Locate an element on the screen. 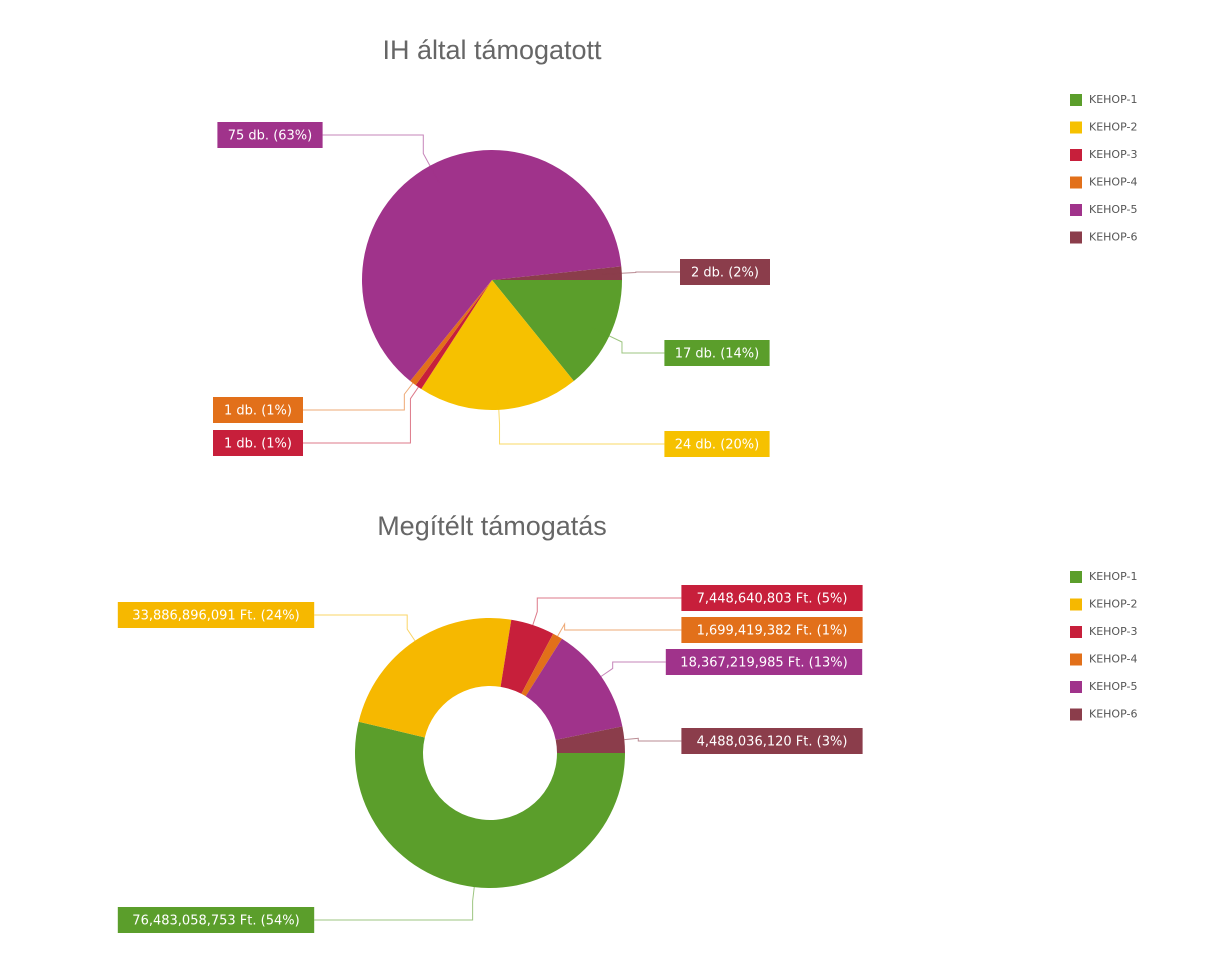 The image size is (1206, 953). data-label: 33,886,896,091 Ft. (24%) is located at coordinates (215, 616).